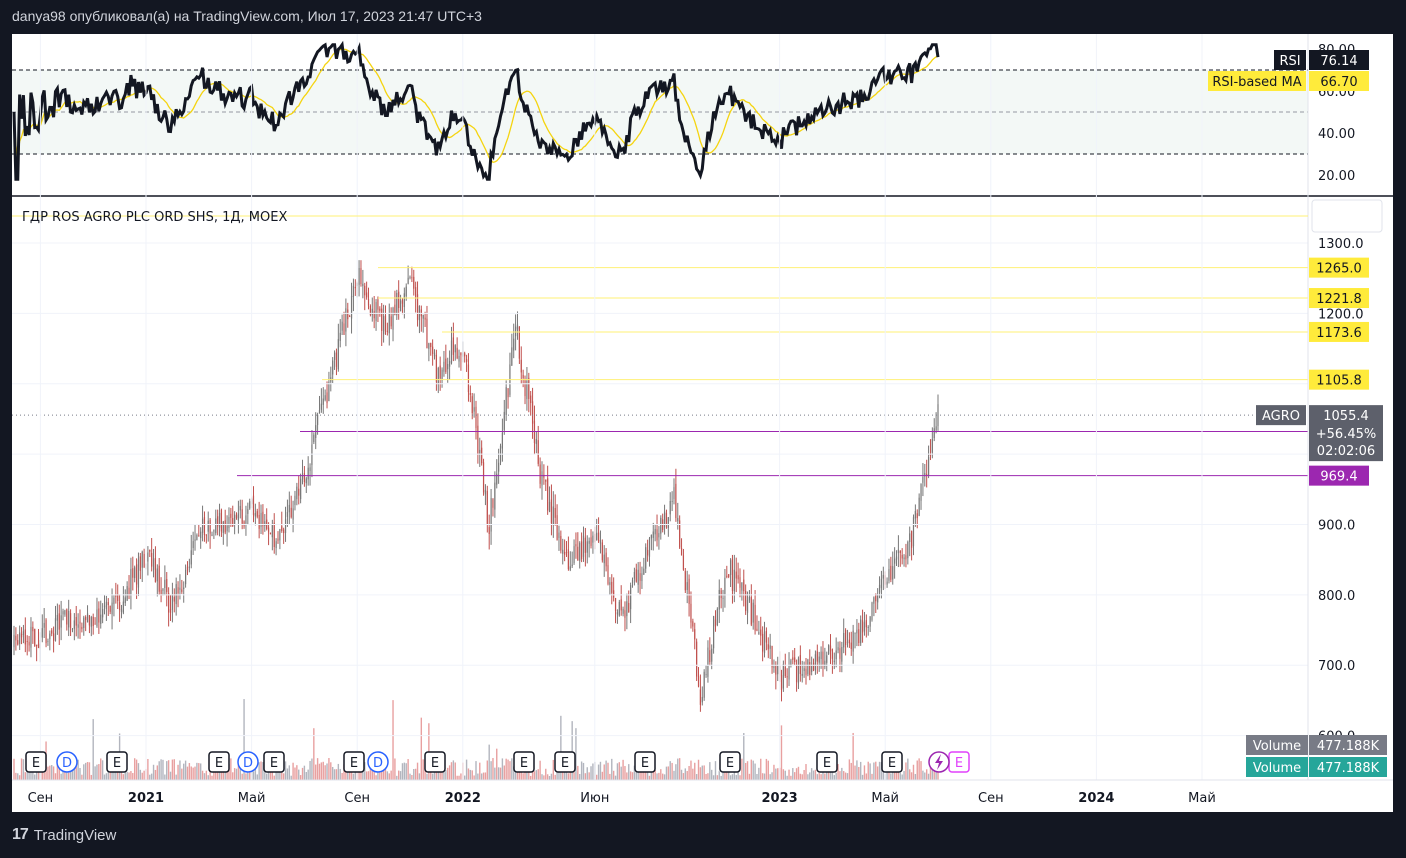 This screenshot has height=858, width=1406. Describe the element at coordinates (476, 739) in the screenshot. I see `volume-pane` at that location.